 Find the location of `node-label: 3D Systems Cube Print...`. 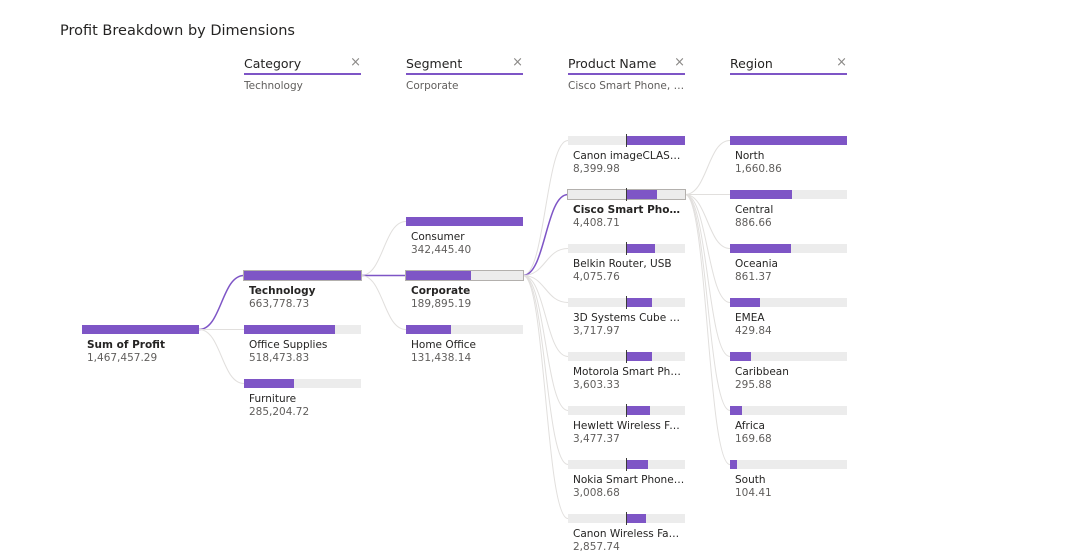

node-label: 3D Systems Cube Print... is located at coordinates (629, 318).